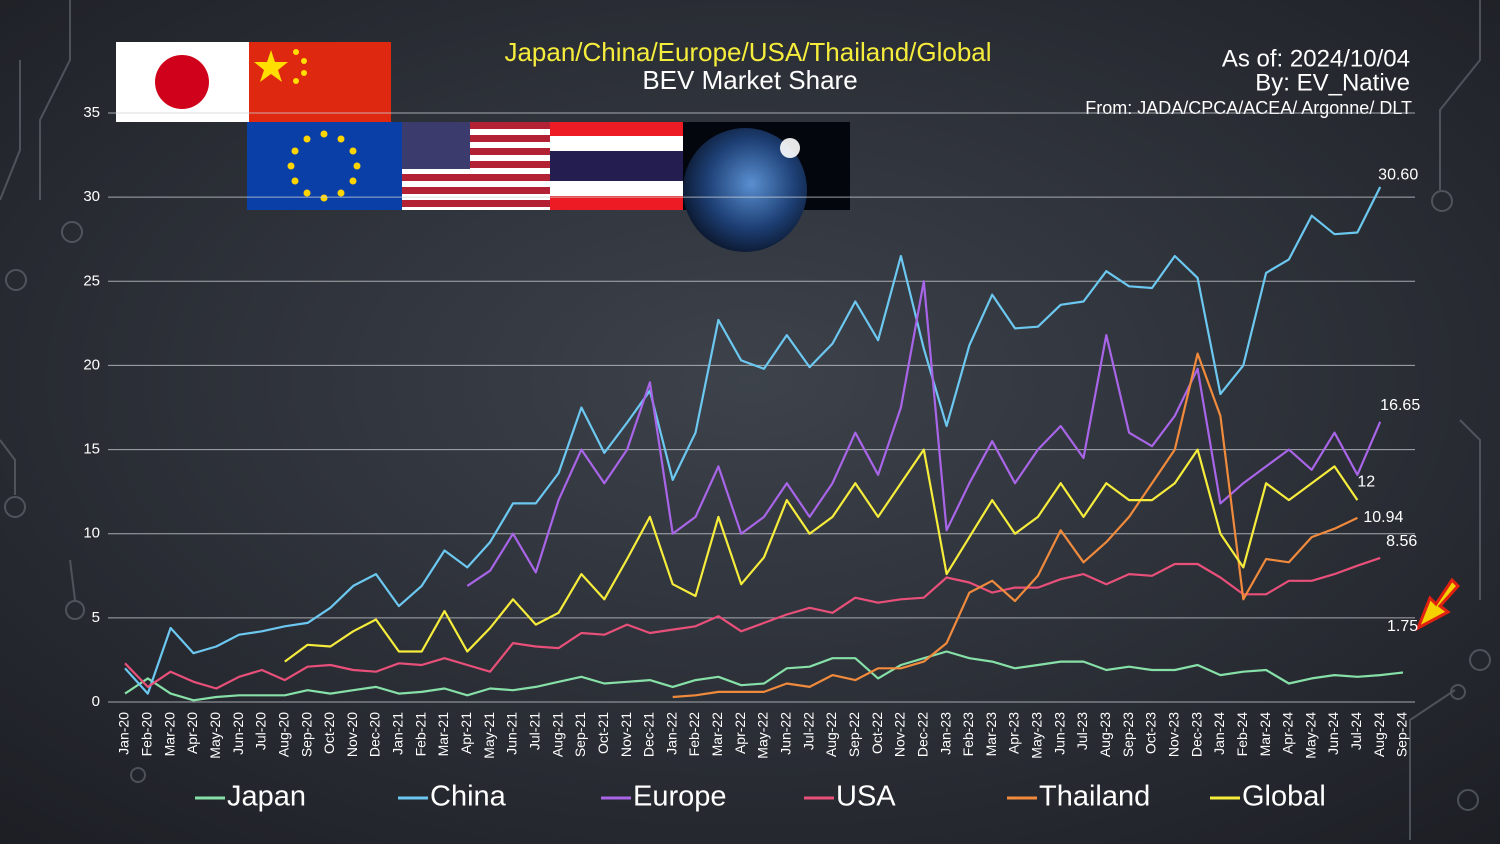 The width and height of the screenshot is (1500, 844). I want to click on x-tick-label: Apr-20, so click(192, 733).